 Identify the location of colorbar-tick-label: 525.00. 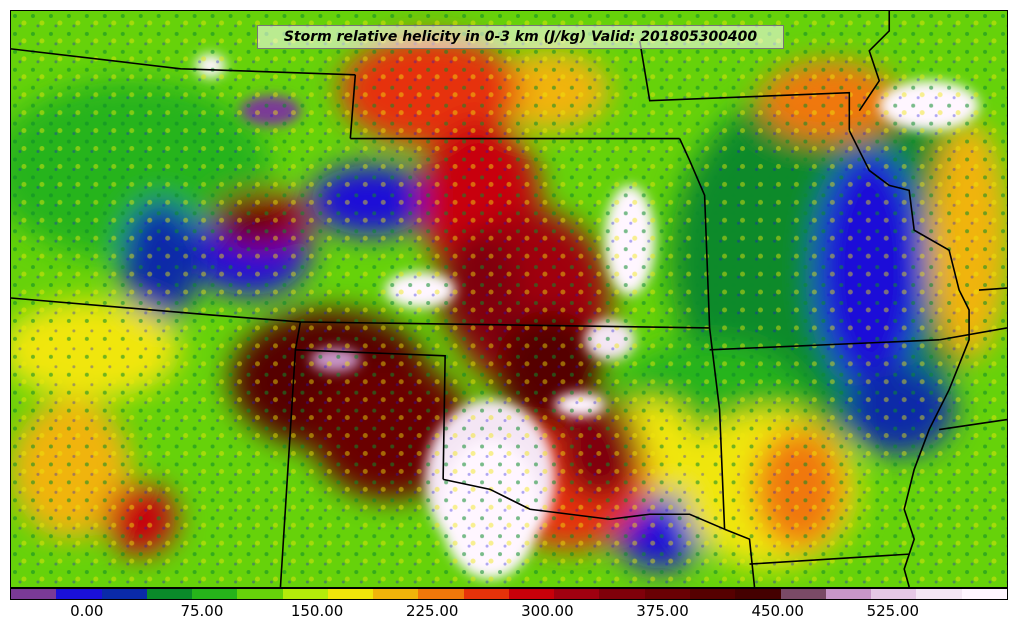
(893, 611).